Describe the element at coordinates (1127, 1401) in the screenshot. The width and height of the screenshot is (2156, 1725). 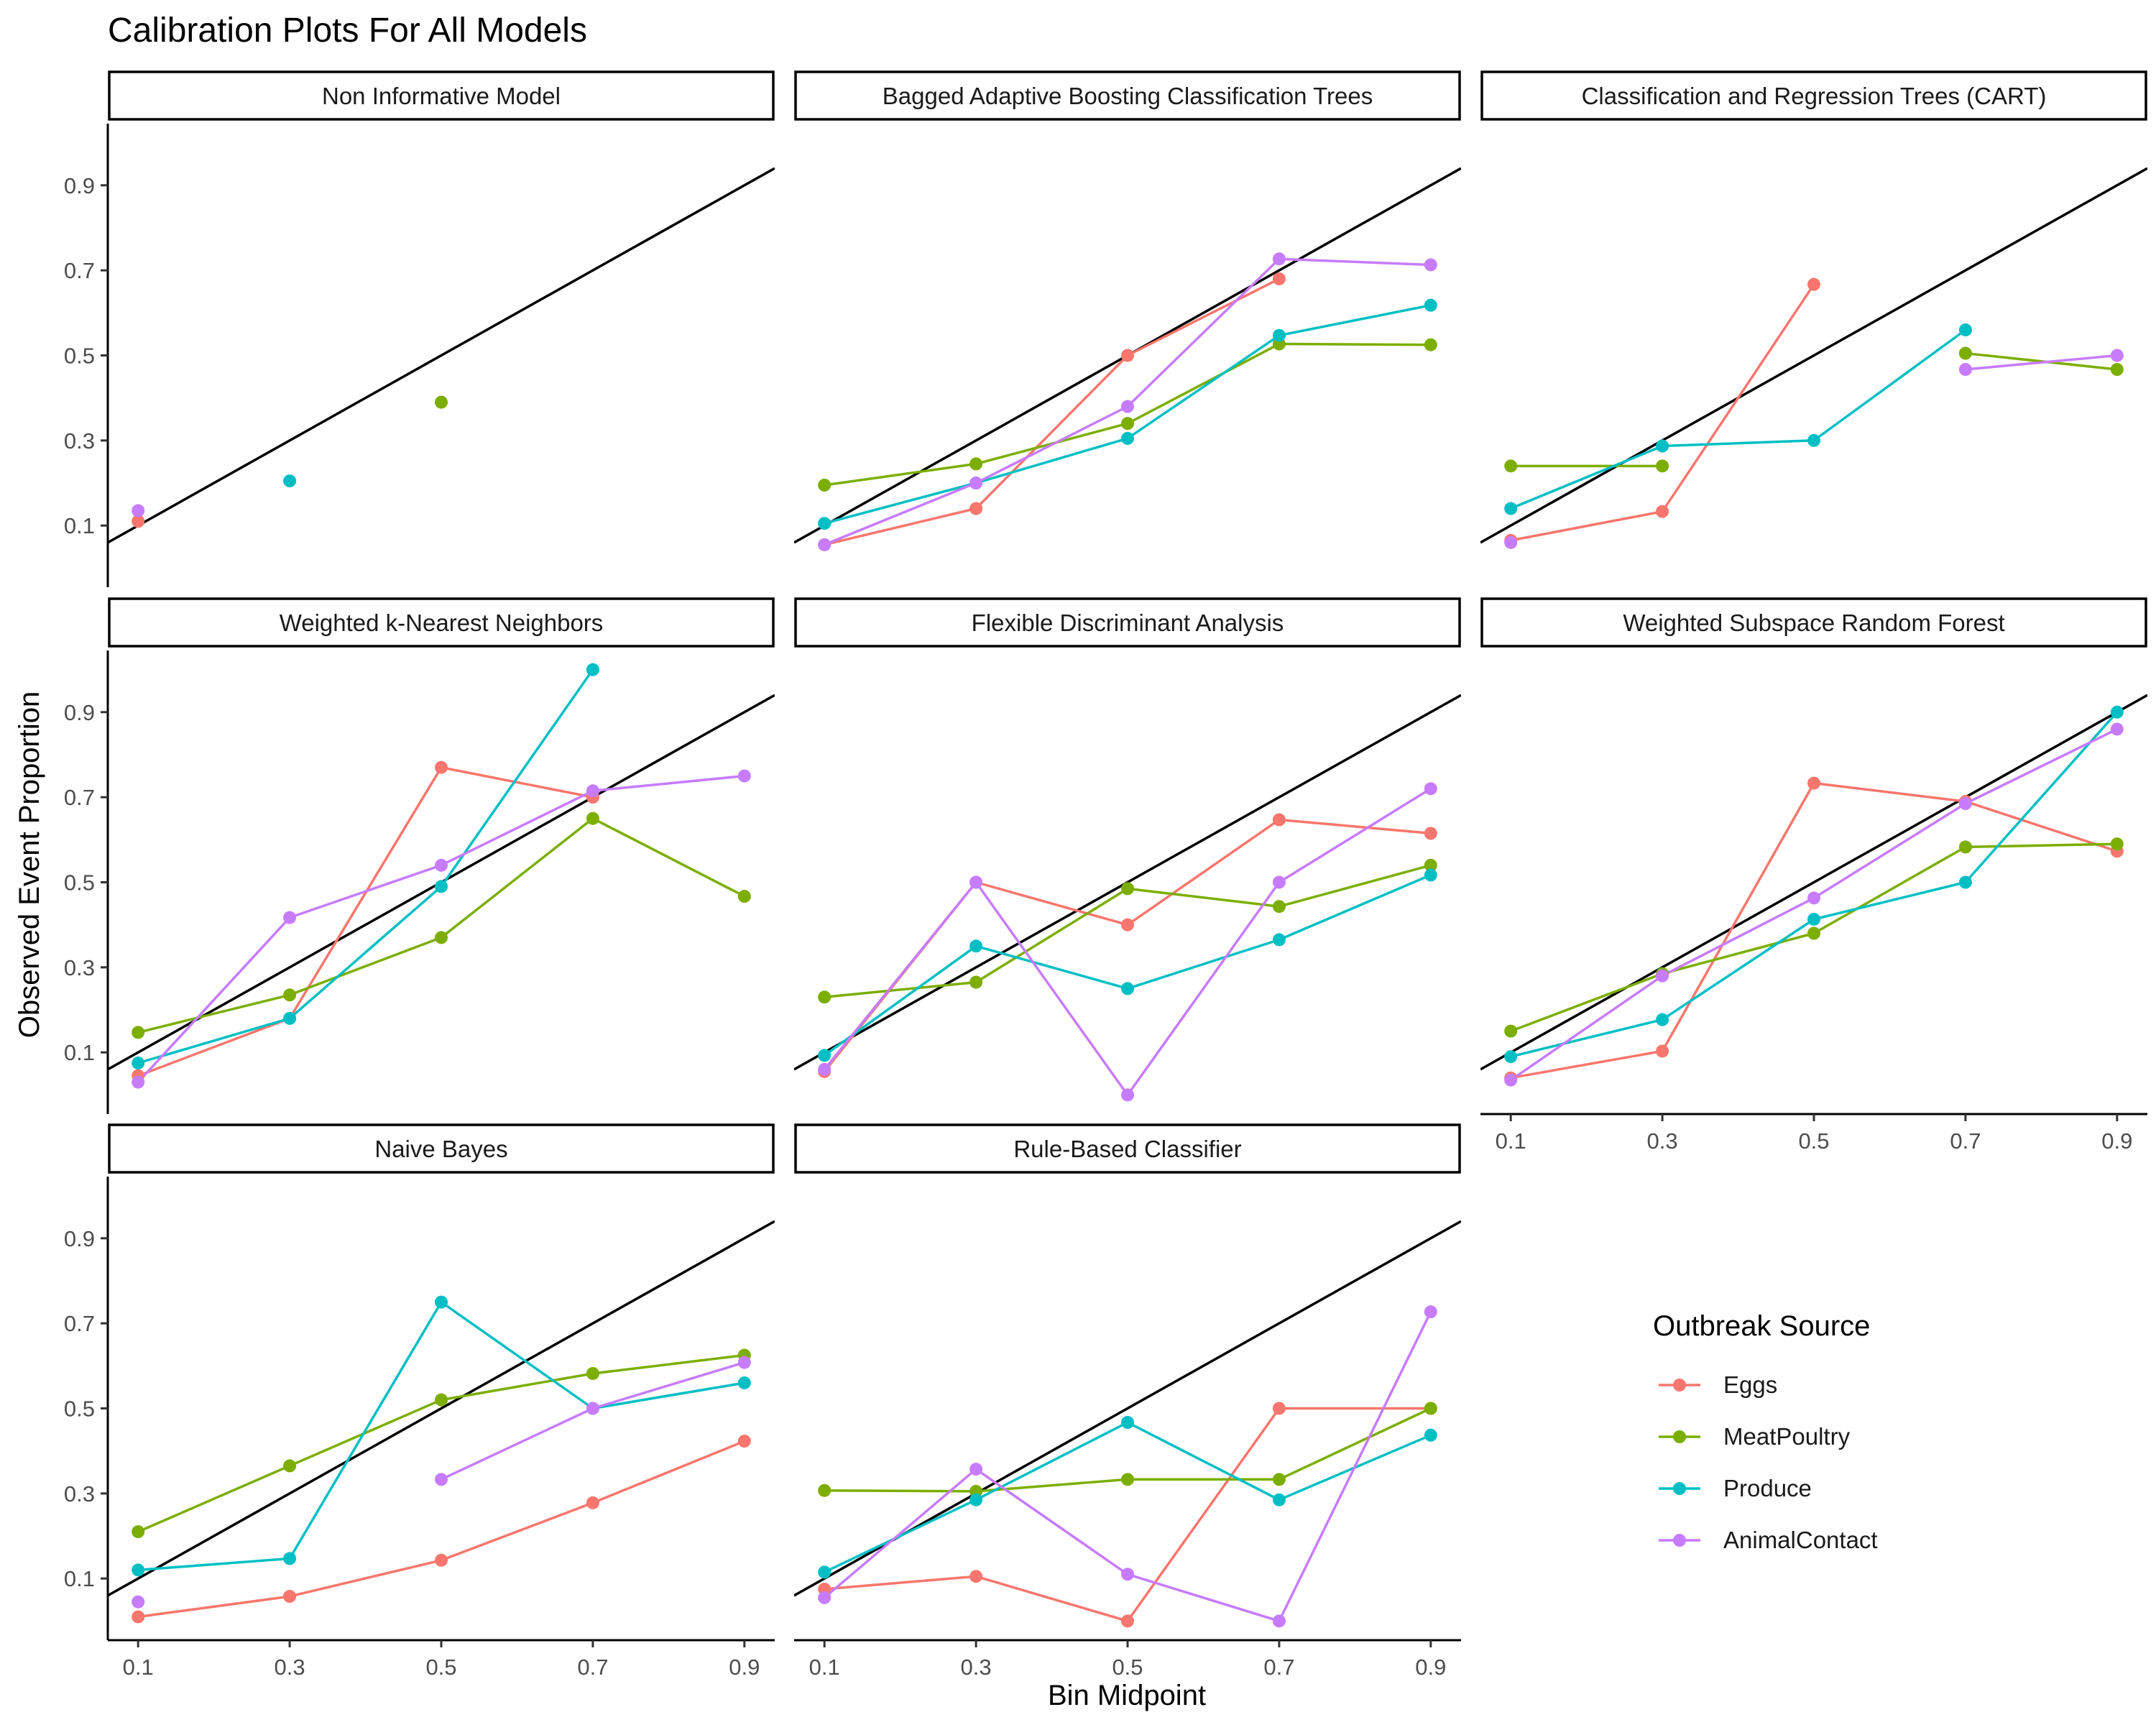
I see `panel-rule-based-classifier: Rule-Based Classifier 0.1 0.3 0.5 0.7 0.9` at that location.